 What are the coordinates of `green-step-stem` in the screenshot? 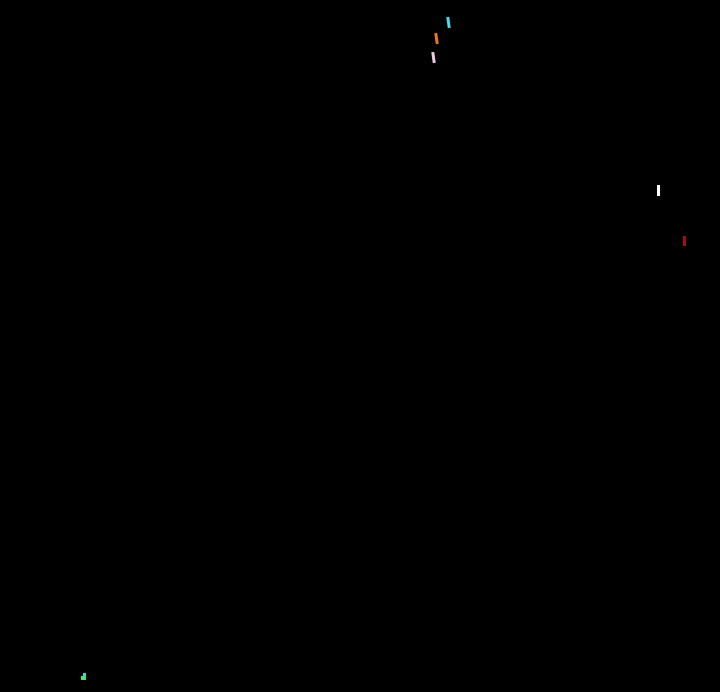 It's located at (83, 678).